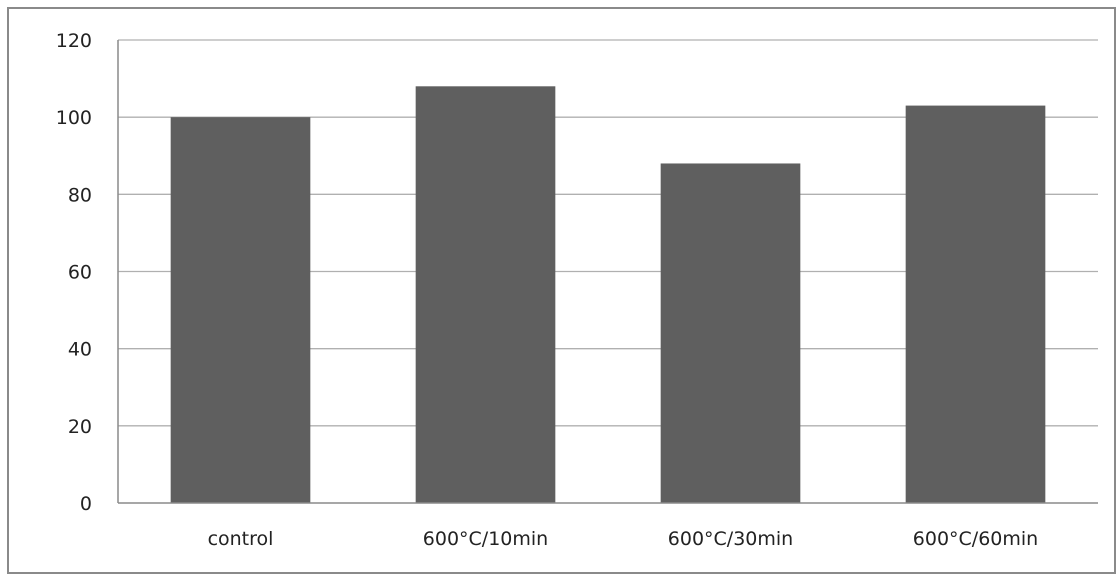 Image resolution: width=1119 pixels, height=577 pixels. Describe the element at coordinates (730, 539) in the screenshot. I see `x-category-label-3: 600°C/30min` at that location.